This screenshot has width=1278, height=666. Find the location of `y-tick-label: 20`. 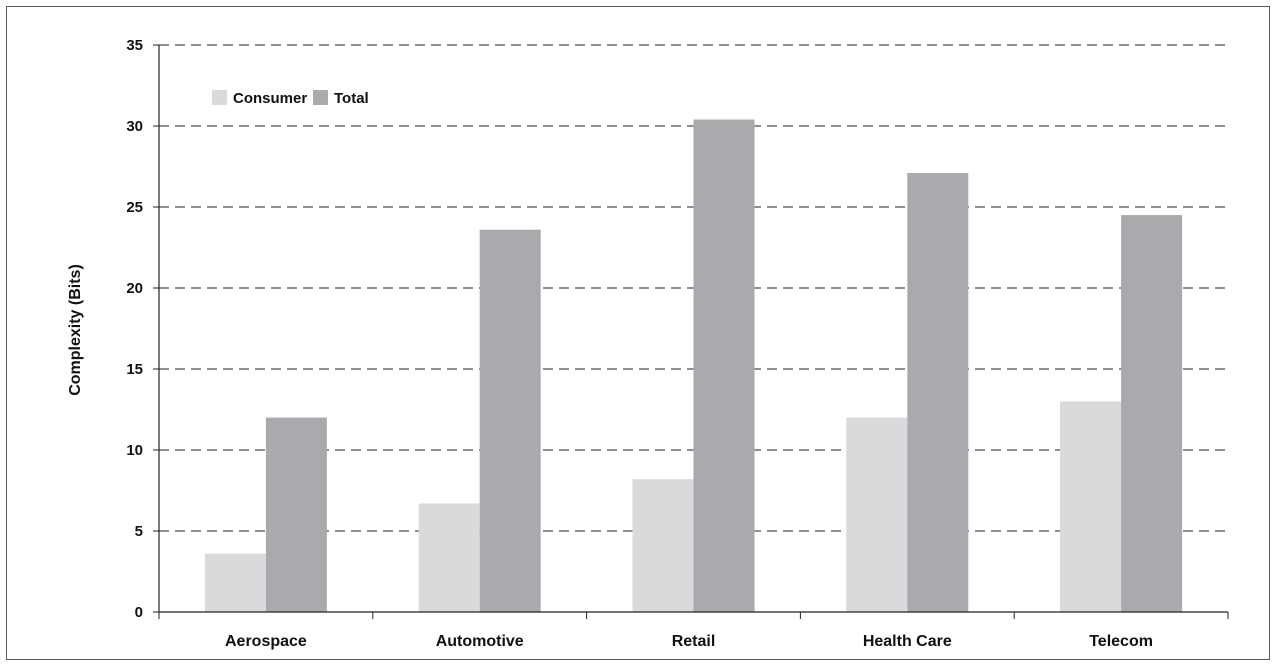

y-tick-label: 20 is located at coordinates (134, 288).